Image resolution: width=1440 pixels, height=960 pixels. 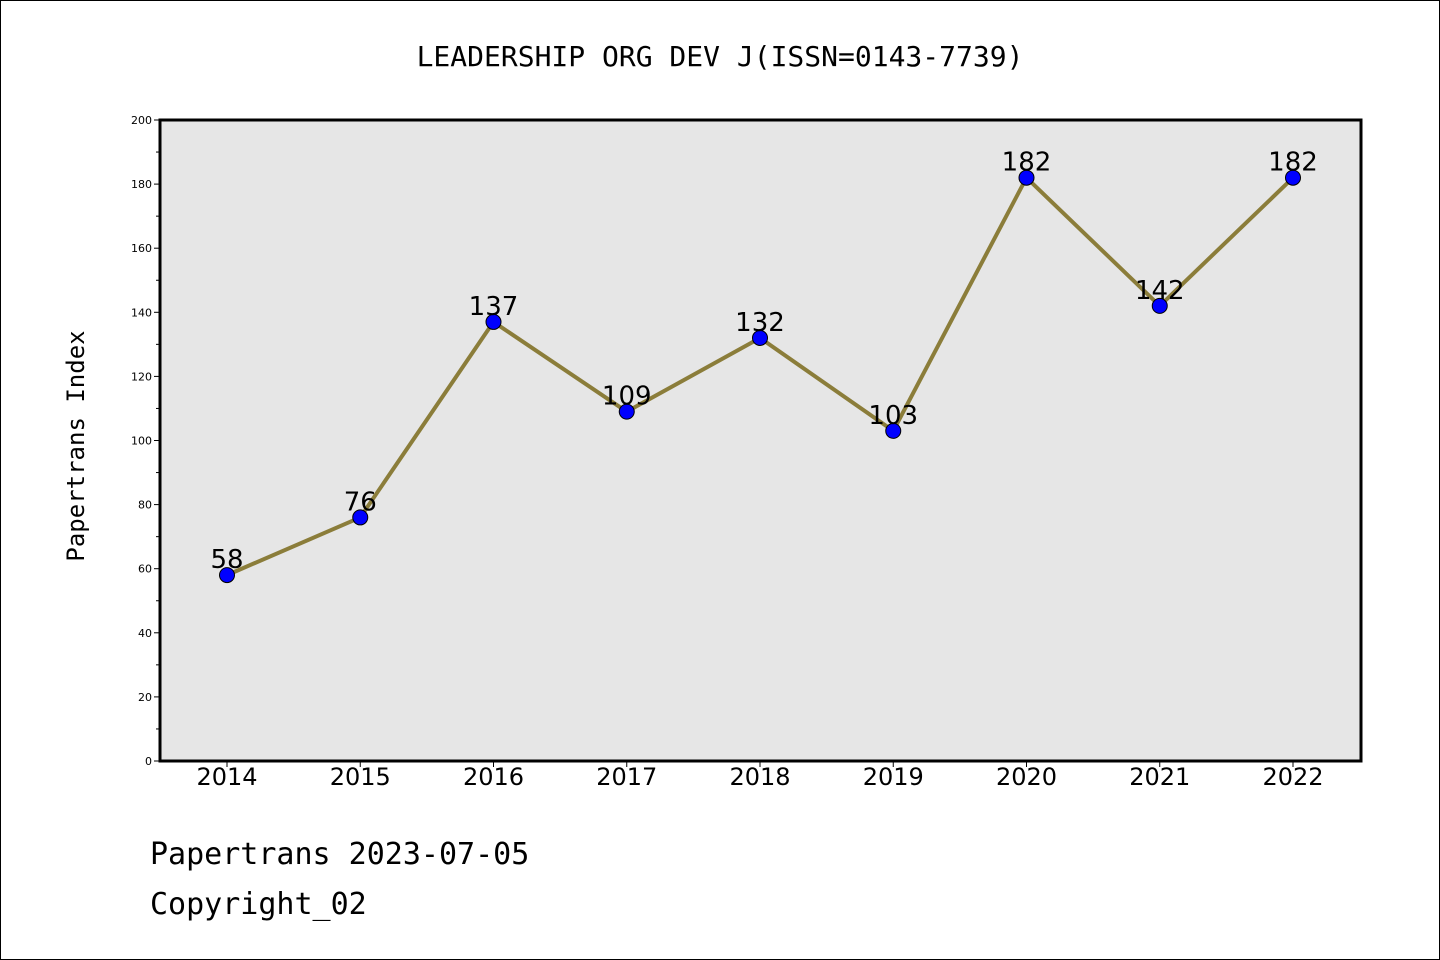 What do you see at coordinates (1159, 777) in the screenshot?
I see `x-tick-label: 2021` at bounding box center [1159, 777].